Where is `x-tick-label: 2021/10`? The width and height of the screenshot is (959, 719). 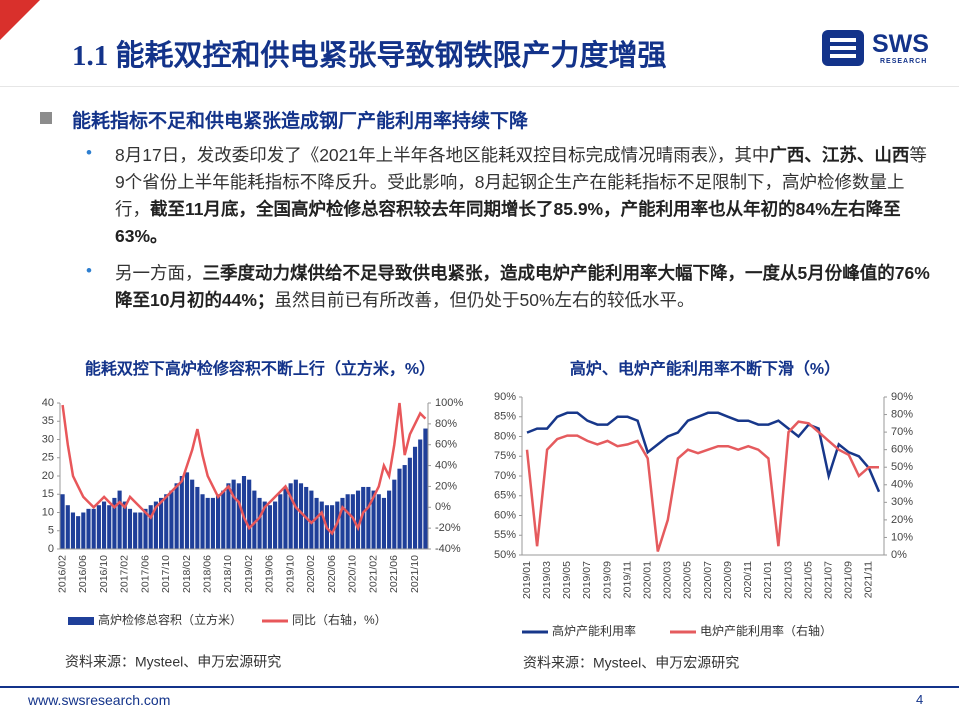
x-tick-label: 2021/10 is located at coordinates (415, 574).